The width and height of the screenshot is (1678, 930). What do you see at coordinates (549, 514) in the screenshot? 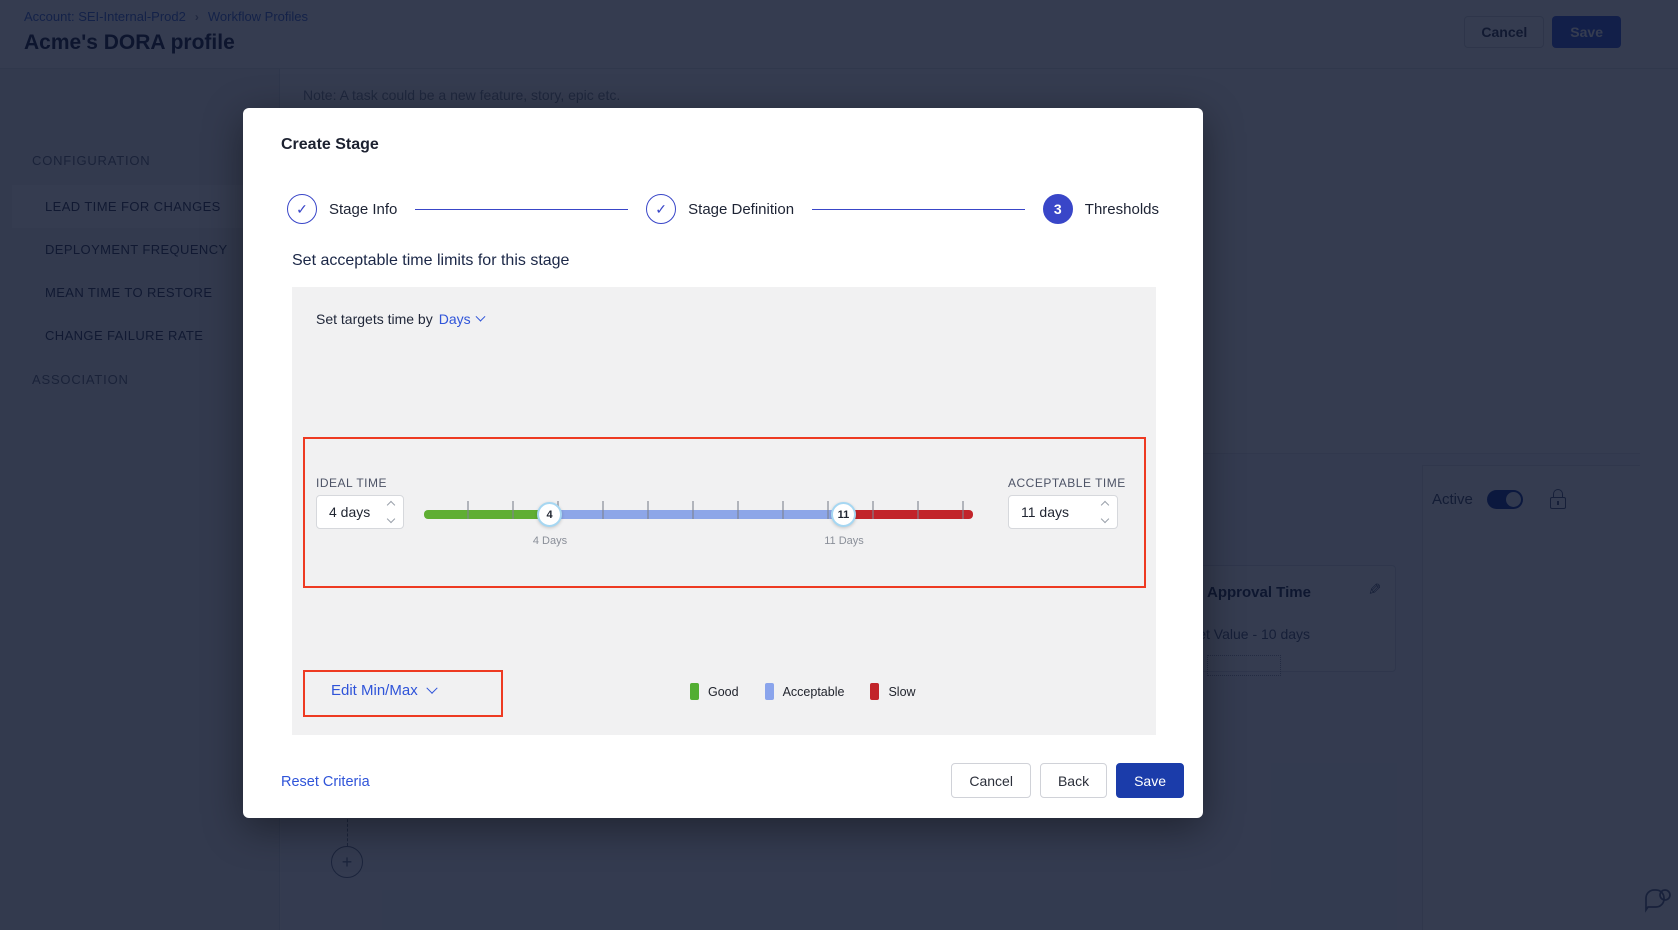
I see `slider-lower-handle: 4` at bounding box center [549, 514].